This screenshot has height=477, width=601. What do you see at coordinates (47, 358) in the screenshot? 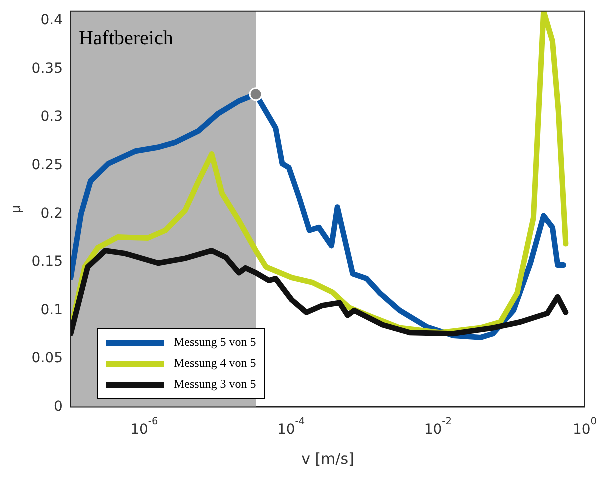
I see `y-tick-label: 0.05` at bounding box center [47, 358].